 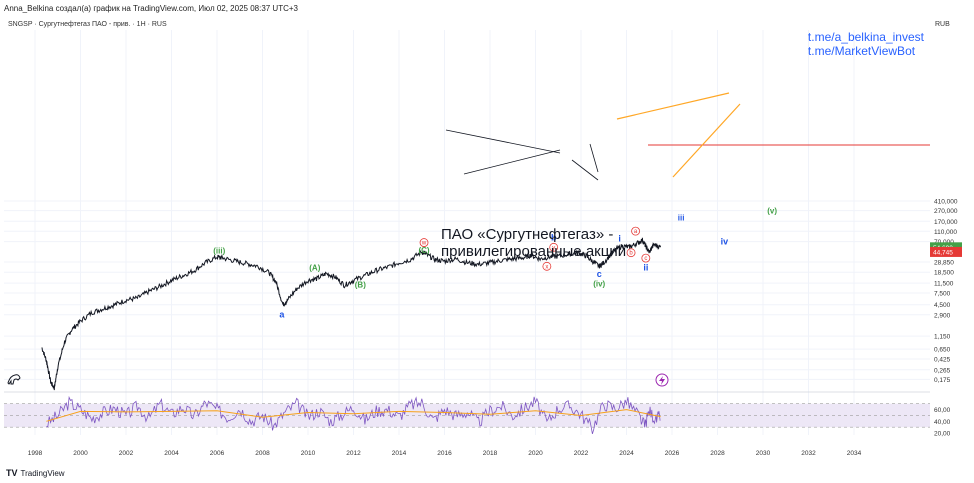 What do you see at coordinates (942, 410) in the screenshot?
I see `rsi-tick-label: 60,00` at bounding box center [942, 410].